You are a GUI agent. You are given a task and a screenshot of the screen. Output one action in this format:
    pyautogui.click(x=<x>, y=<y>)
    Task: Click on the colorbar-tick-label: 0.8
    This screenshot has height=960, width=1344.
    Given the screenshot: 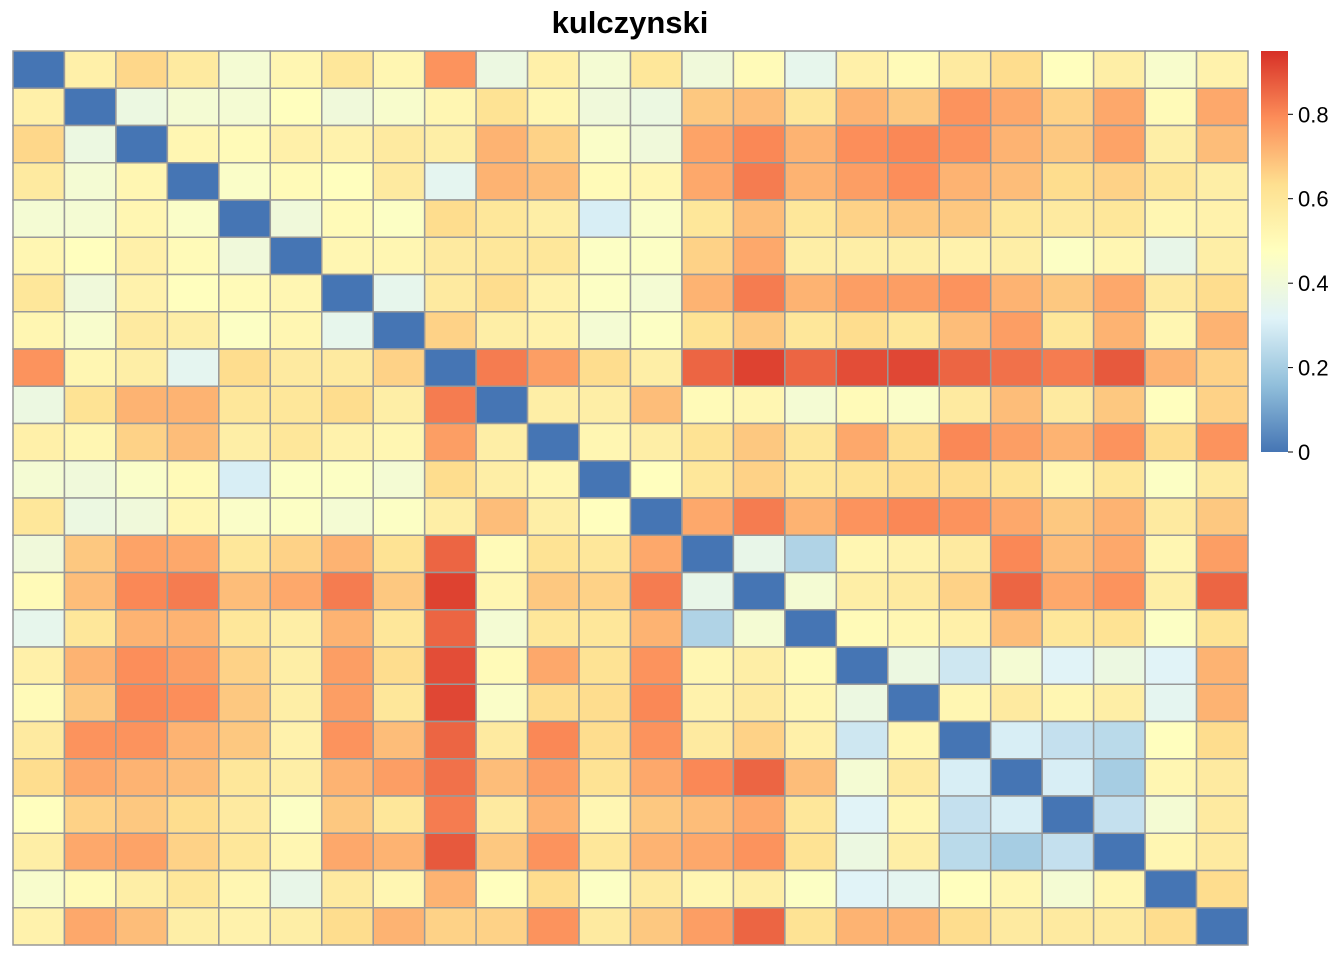 What is the action you would take?
    pyautogui.click(x=1313, y=114)
    